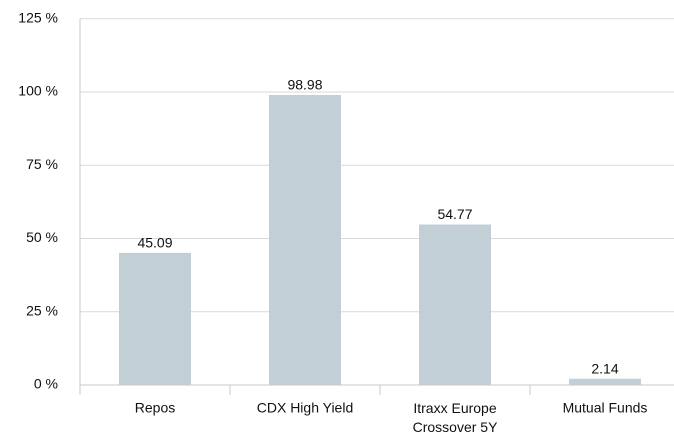  Describe the element at coordinates (304, 85) in the screenshot. I see `data-label: 98.98` at that location.